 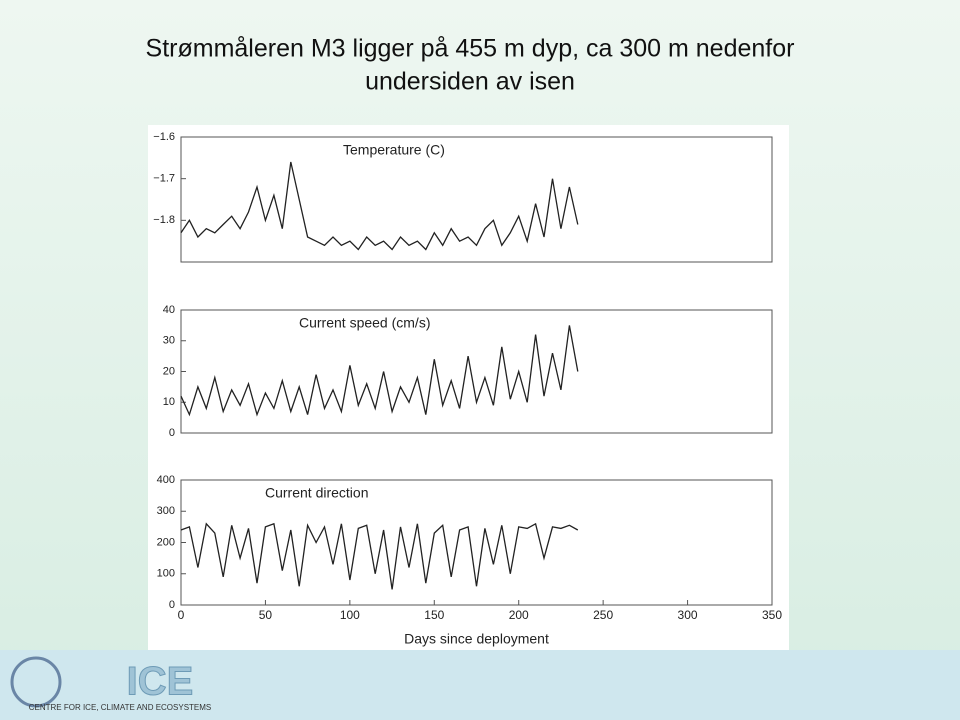 What do you see at coordinates (350, 615) in the screenshot?
I see `x-tick-label: 100` at bounding box center [350, 615].